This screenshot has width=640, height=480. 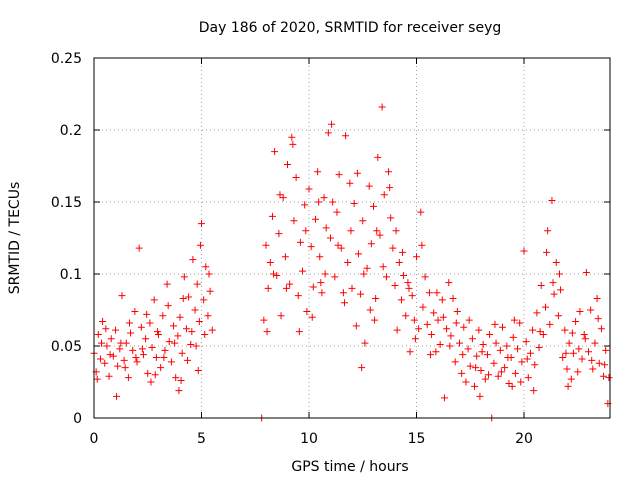 What do you see at coordinates (201, 439) in the screenshot?
I see `x-tick-label: 5` at bounding box center [201, 439].